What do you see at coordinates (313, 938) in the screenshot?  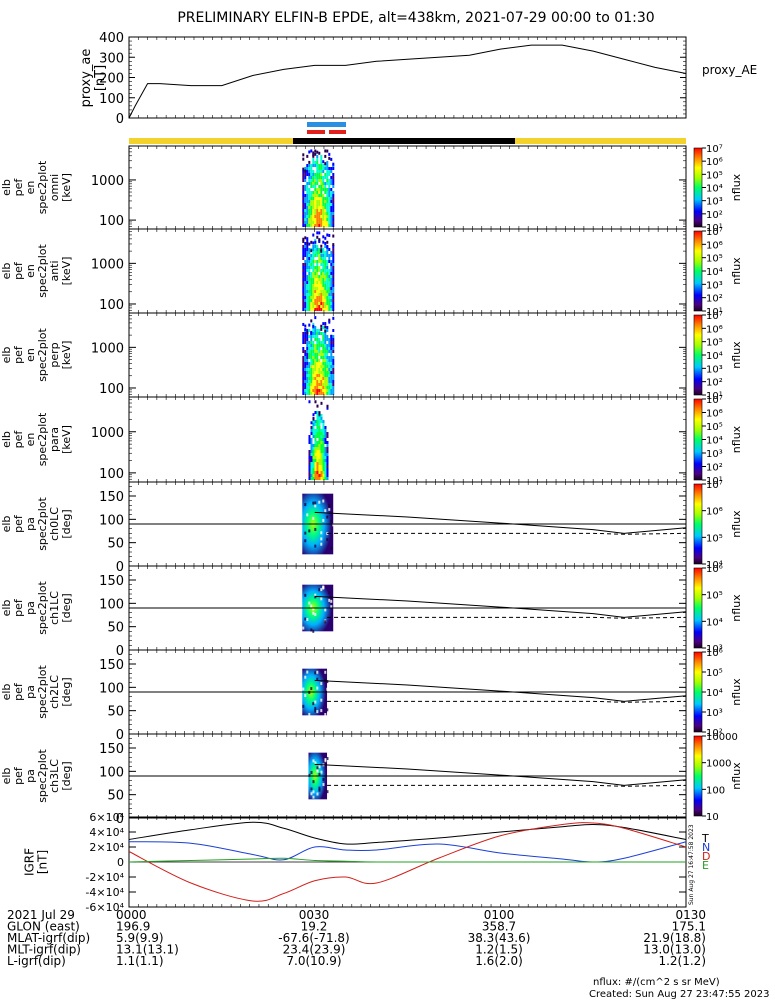 I see `ephemeris-value: -67.6(-71.8)` at bounding box center [313, 938].